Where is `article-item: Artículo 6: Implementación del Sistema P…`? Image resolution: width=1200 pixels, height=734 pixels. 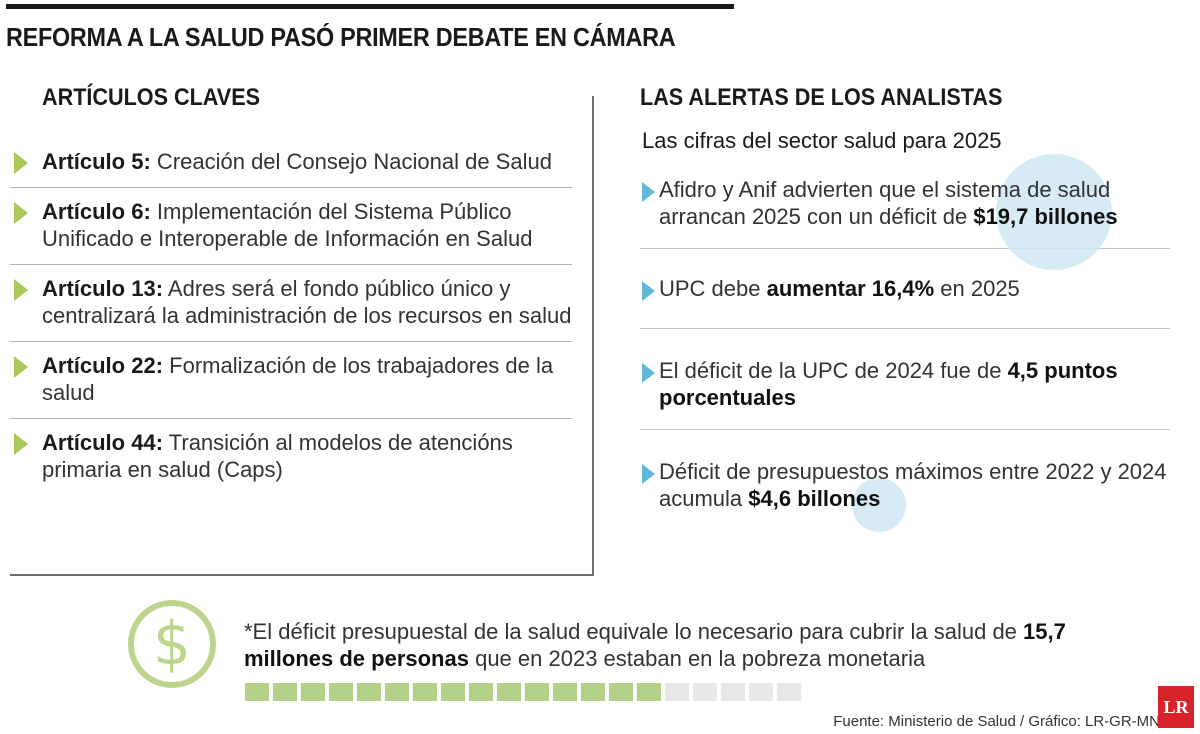
article-item: Artículo 6: Implementación del Sistema P… is located at coordinates (291, 226).